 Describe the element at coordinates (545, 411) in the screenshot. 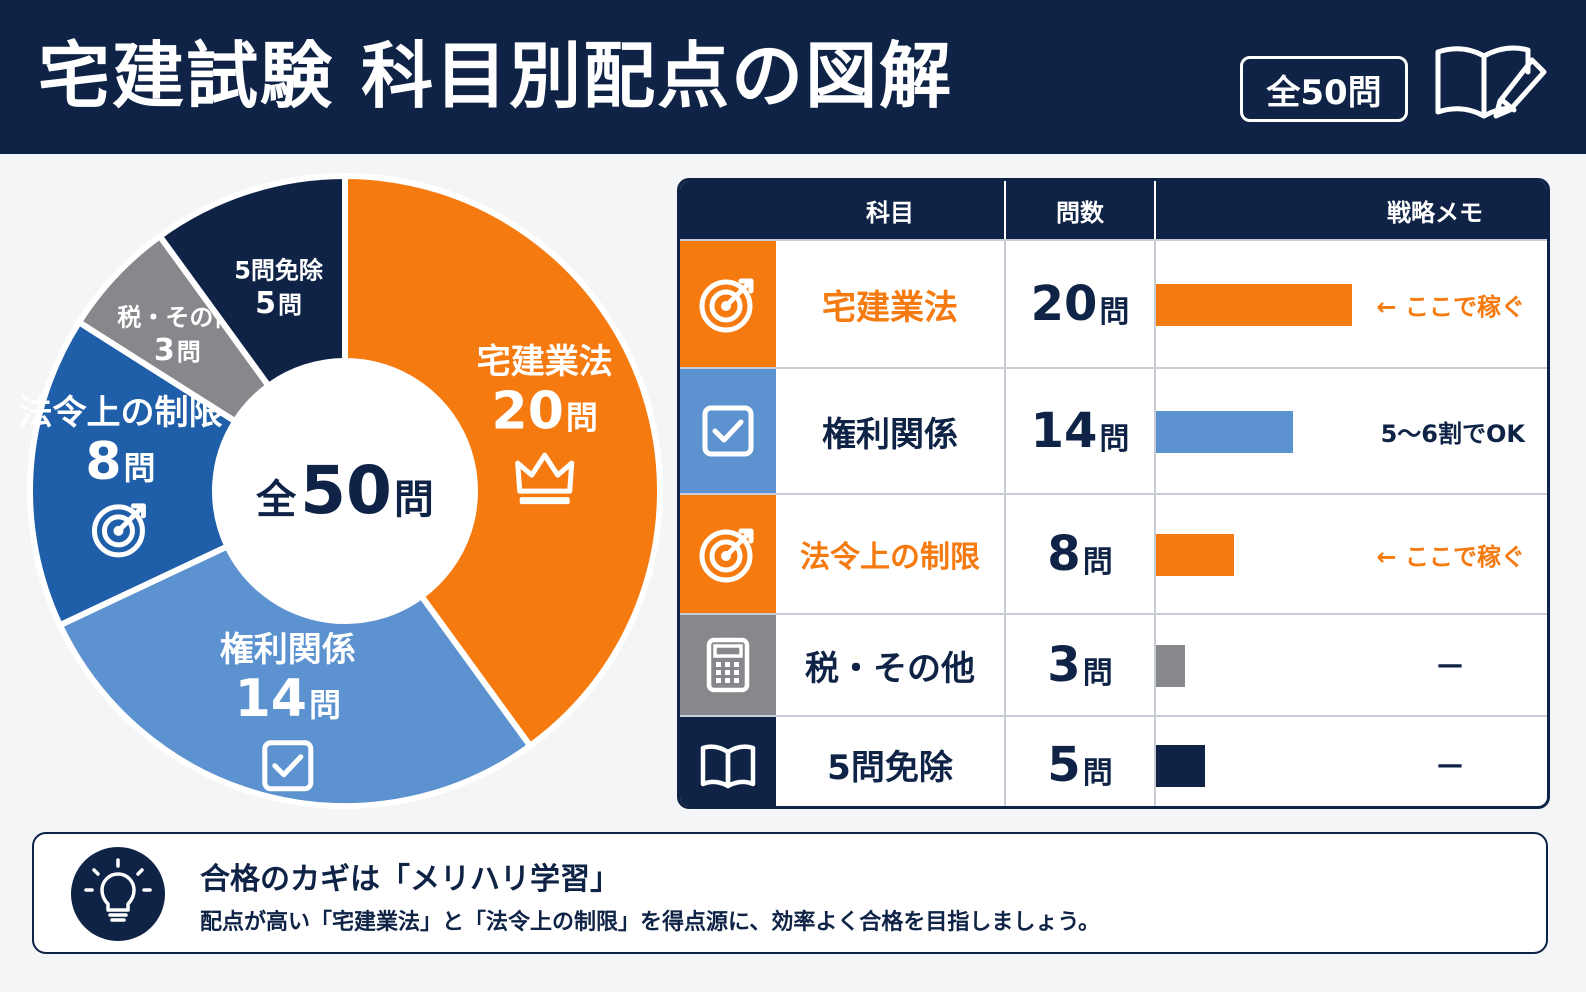

I see `pie-slice-value: 20問` at that location.